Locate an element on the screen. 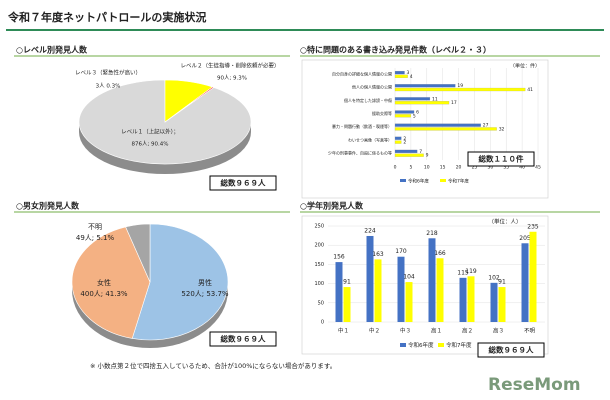  x-tick-label: 25 is located at coordinates (475, 168).